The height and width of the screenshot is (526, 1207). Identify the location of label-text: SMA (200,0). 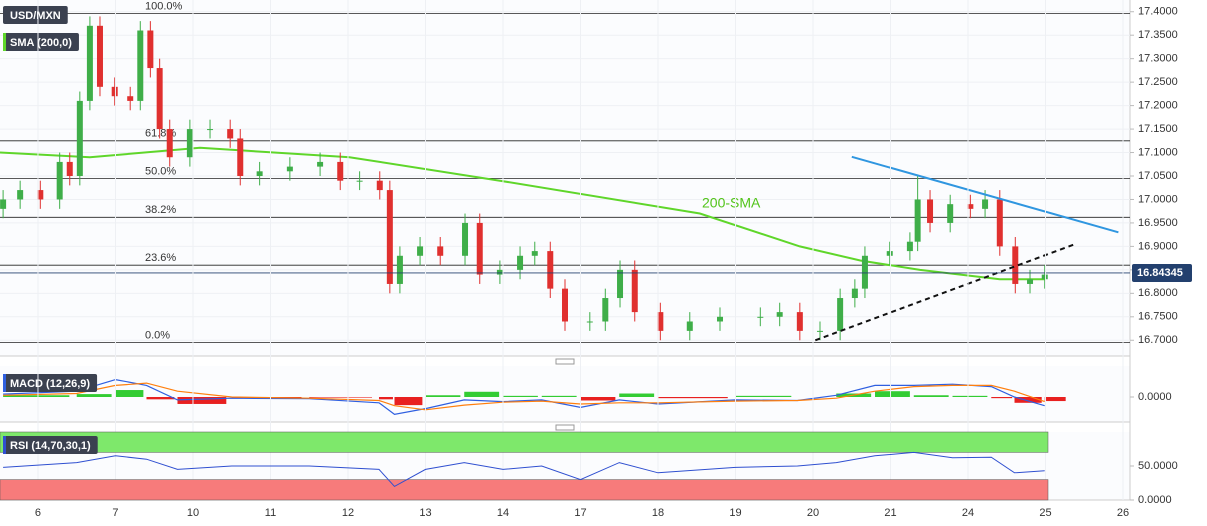
(41, 43).